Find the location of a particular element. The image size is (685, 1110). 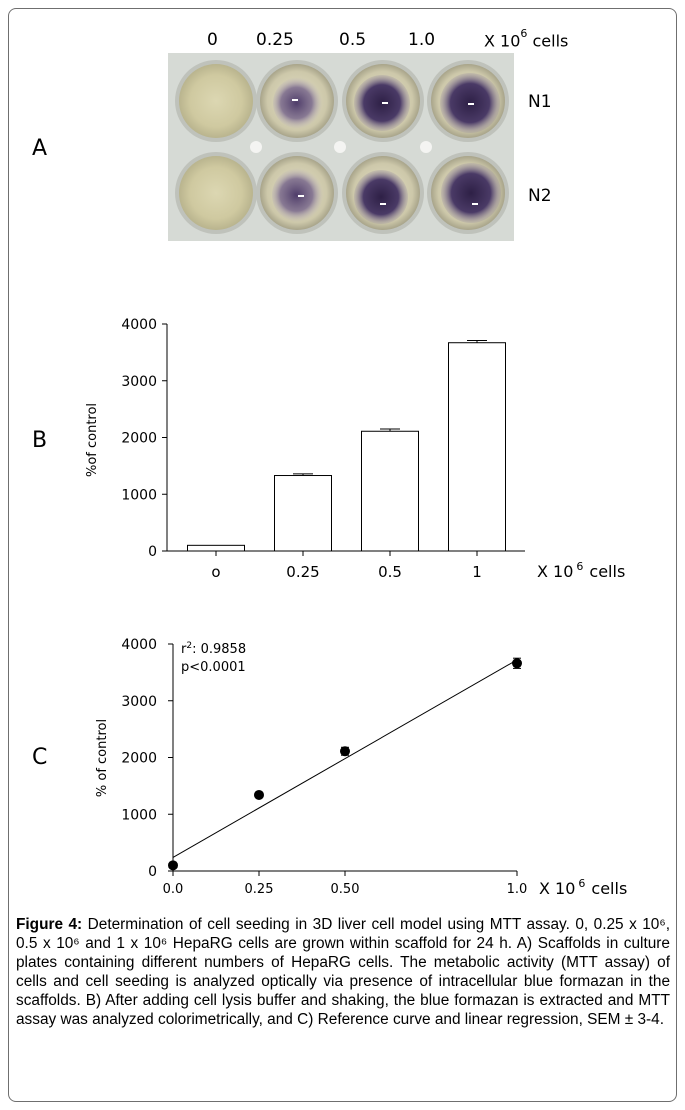

x-tick-label: 1 is located at coordinates (477, 572).